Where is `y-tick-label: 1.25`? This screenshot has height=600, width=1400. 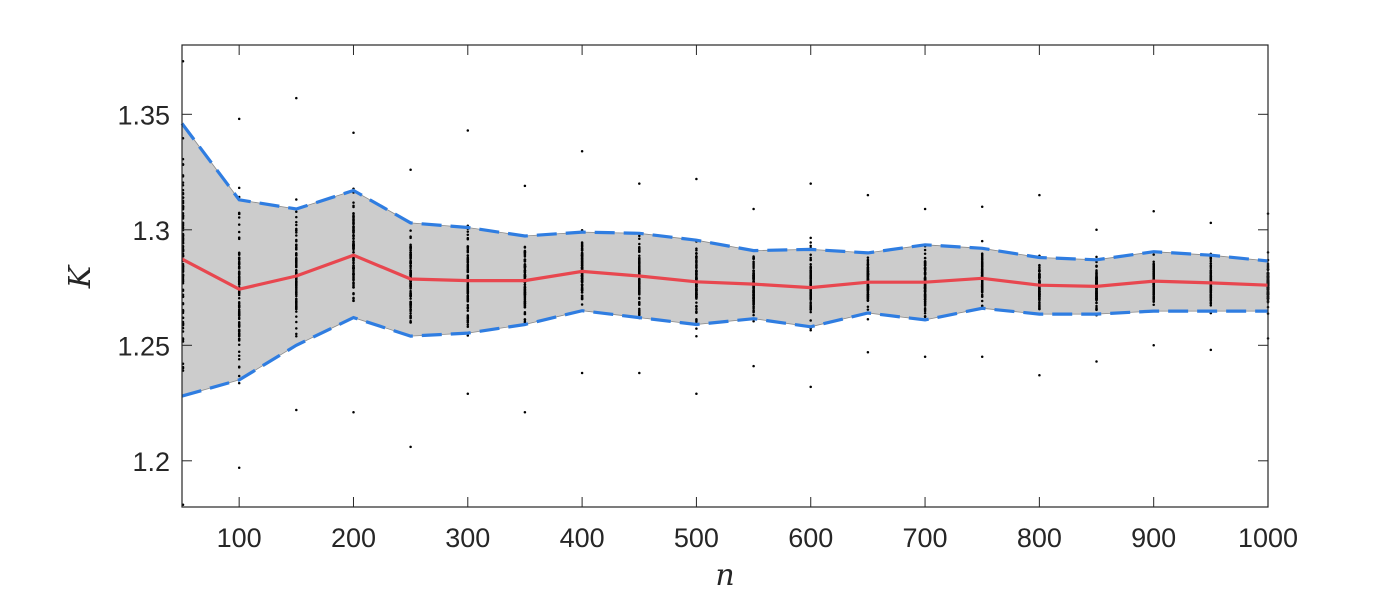 y-tick-label: 1.25 is located at coordinates (143, 346).